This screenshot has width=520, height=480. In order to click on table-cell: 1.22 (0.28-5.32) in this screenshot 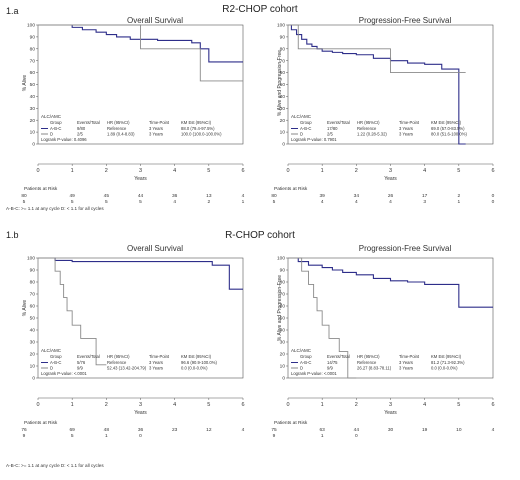, I will do `click(372, 134)`.